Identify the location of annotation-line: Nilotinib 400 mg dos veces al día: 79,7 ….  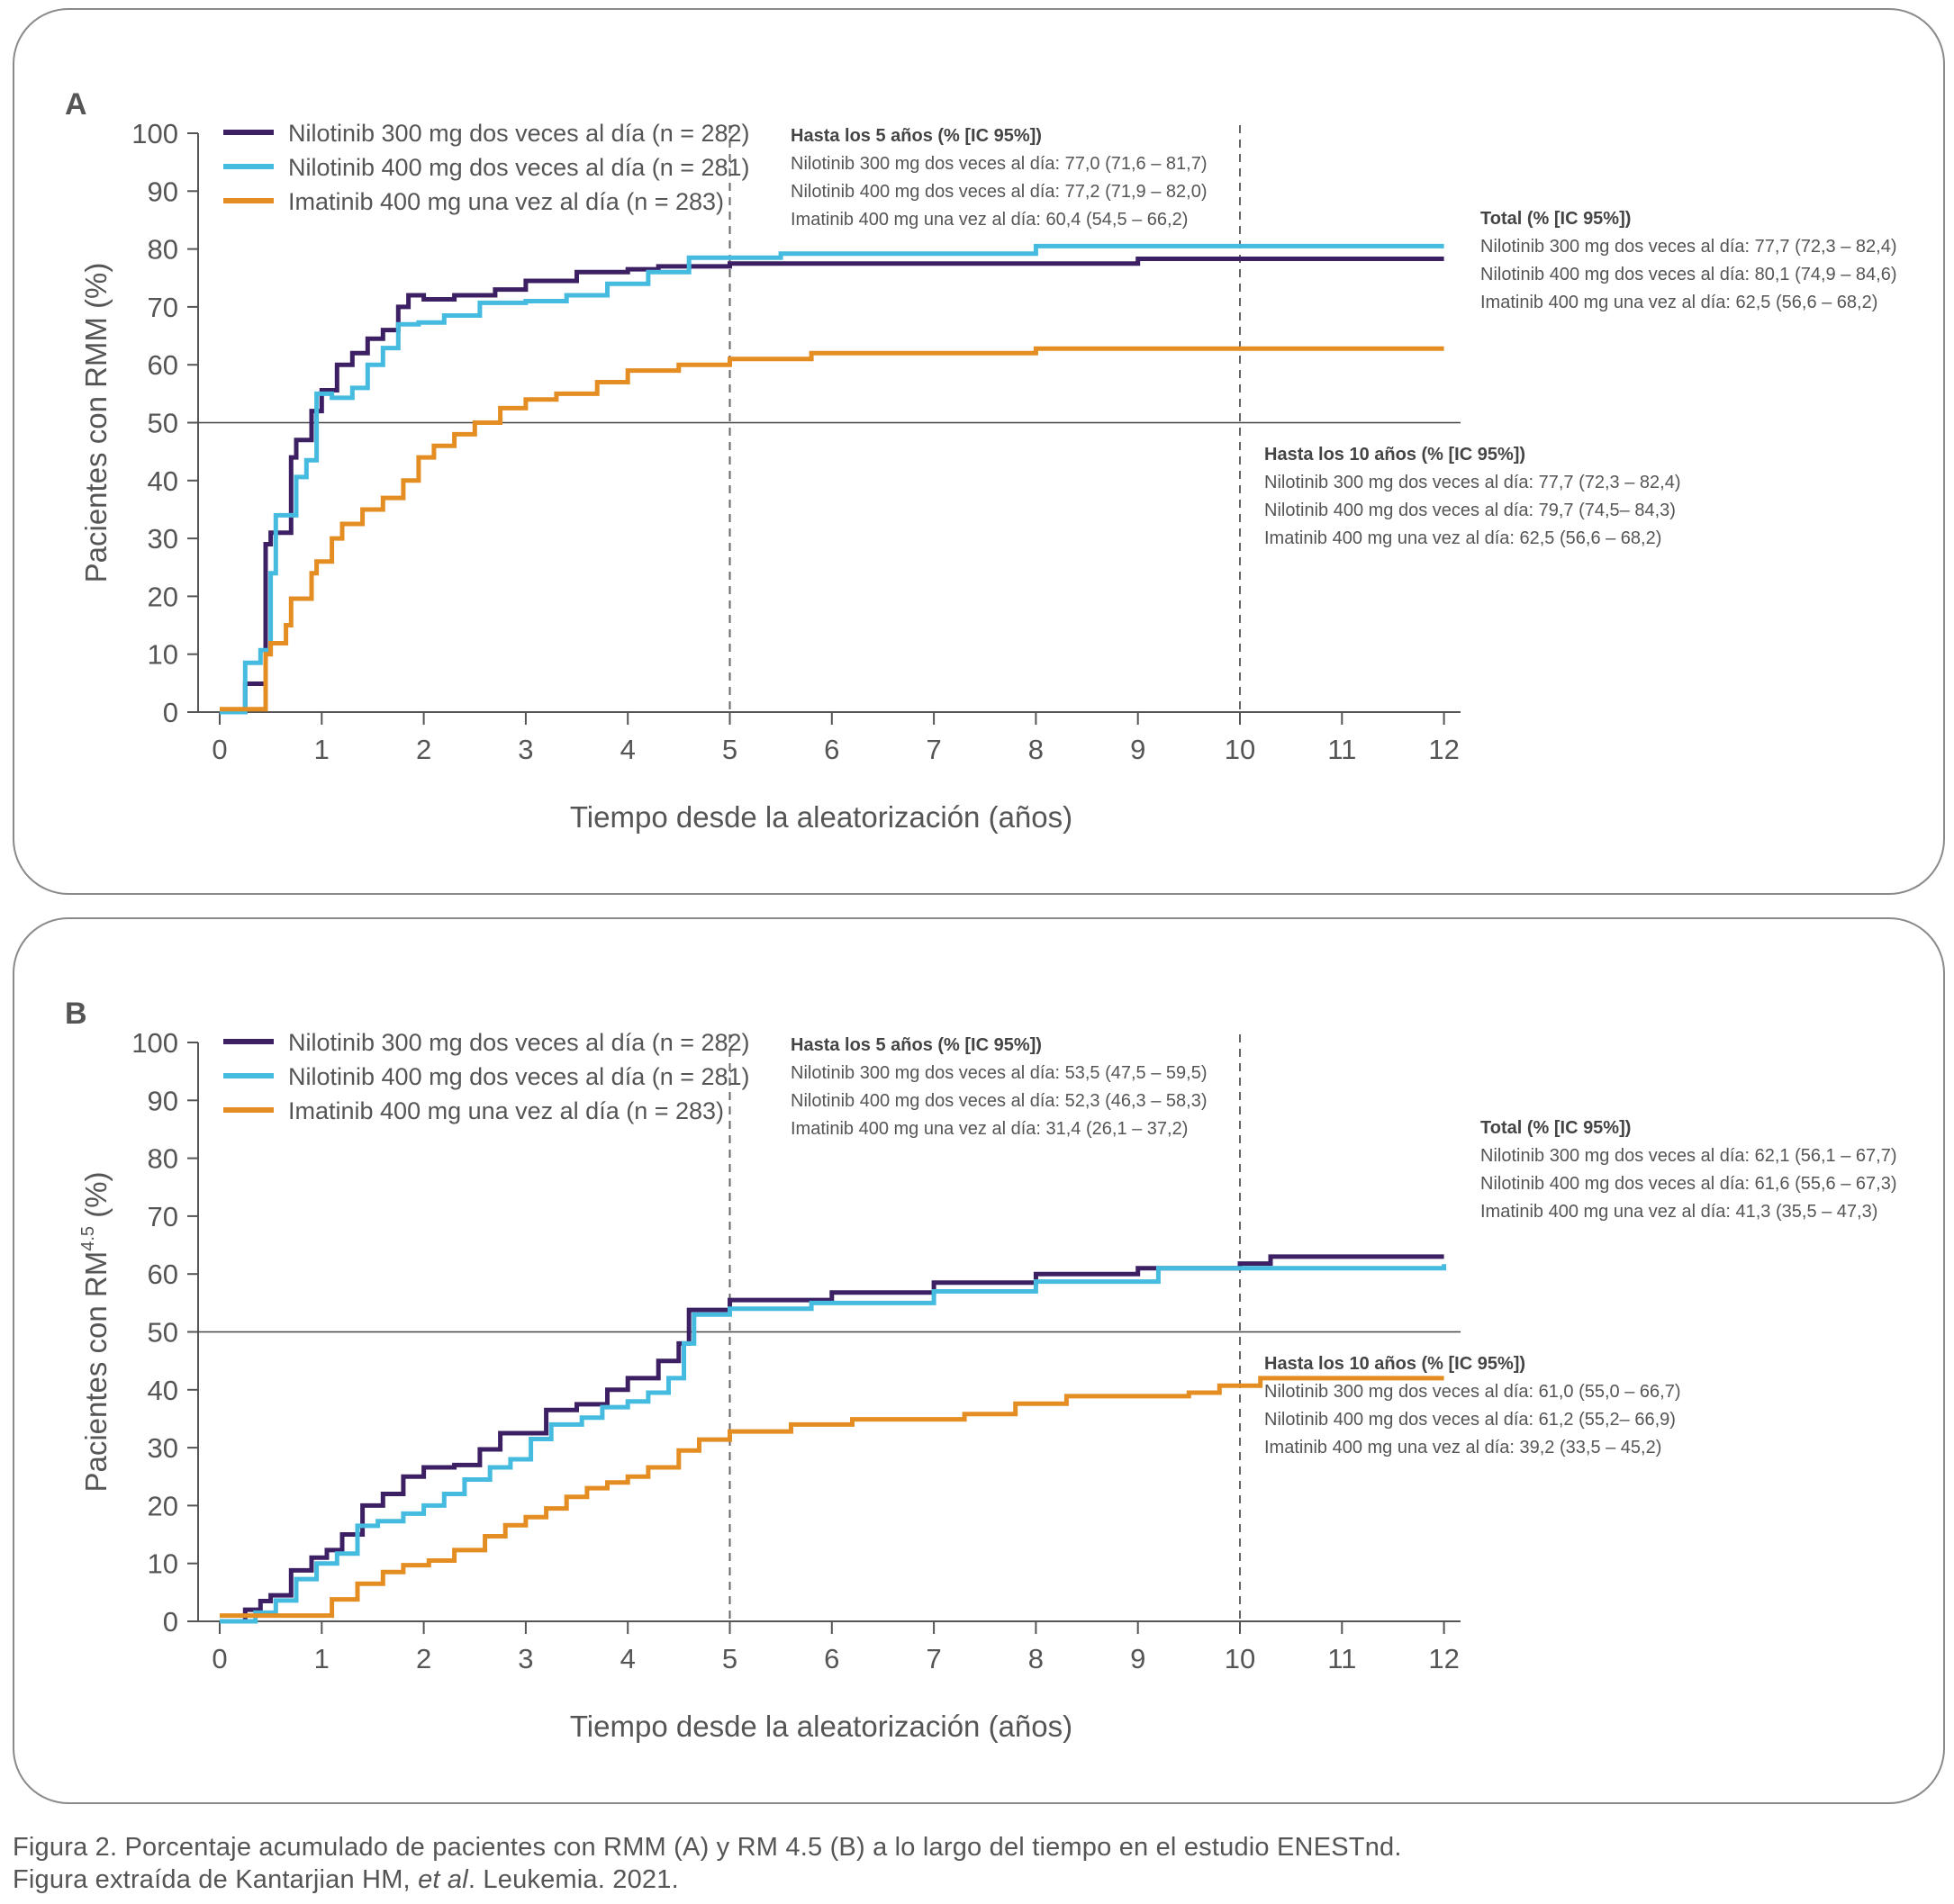
(1470, 510).